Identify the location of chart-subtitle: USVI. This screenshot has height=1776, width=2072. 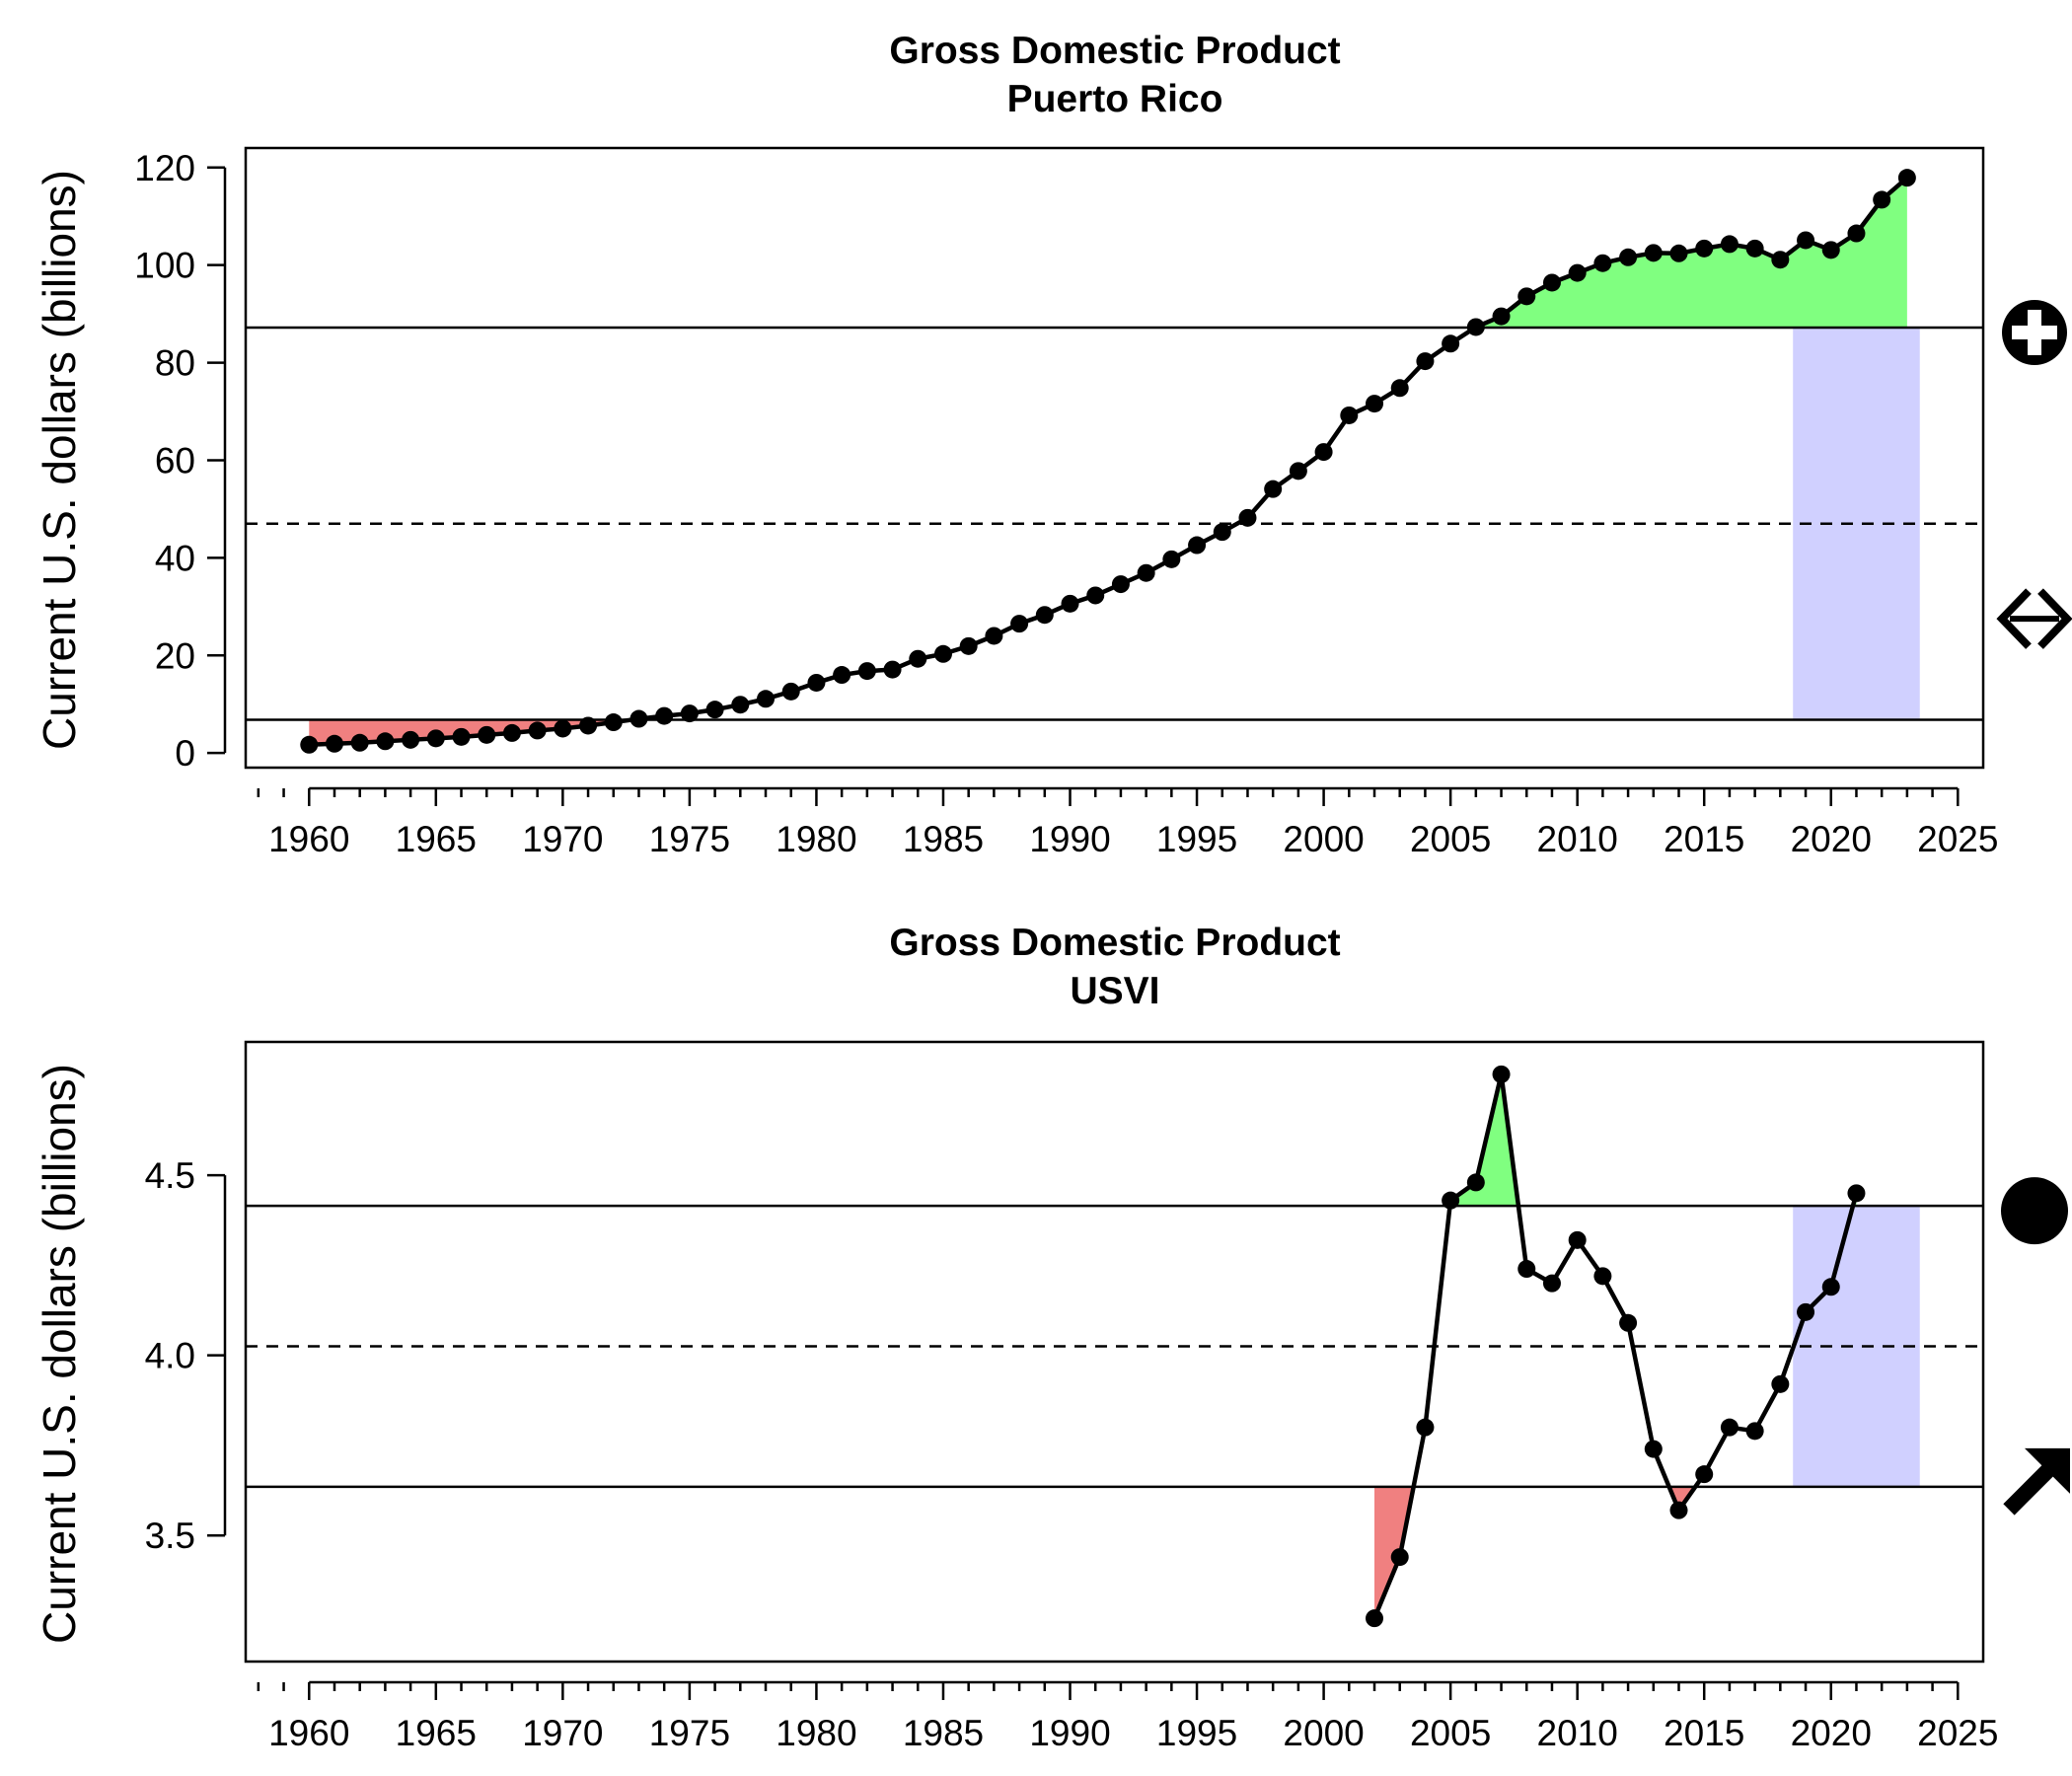
(1114, 991).